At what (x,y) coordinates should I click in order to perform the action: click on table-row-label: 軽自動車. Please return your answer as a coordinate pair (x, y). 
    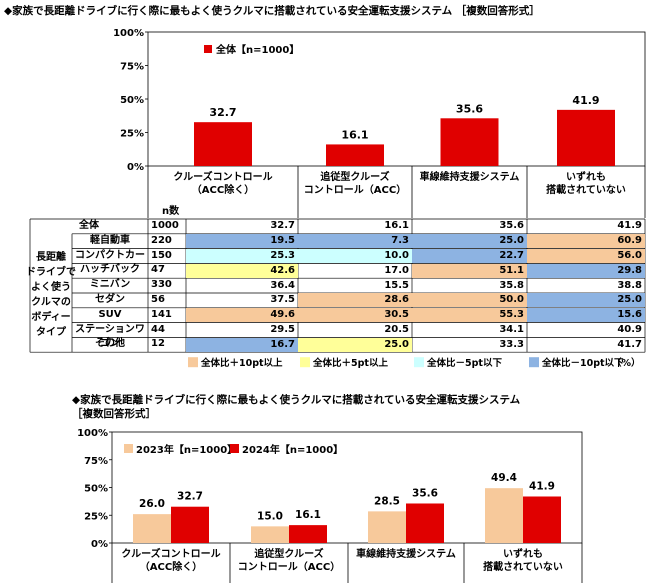
    Looking at the image, I should click on (110, 240).